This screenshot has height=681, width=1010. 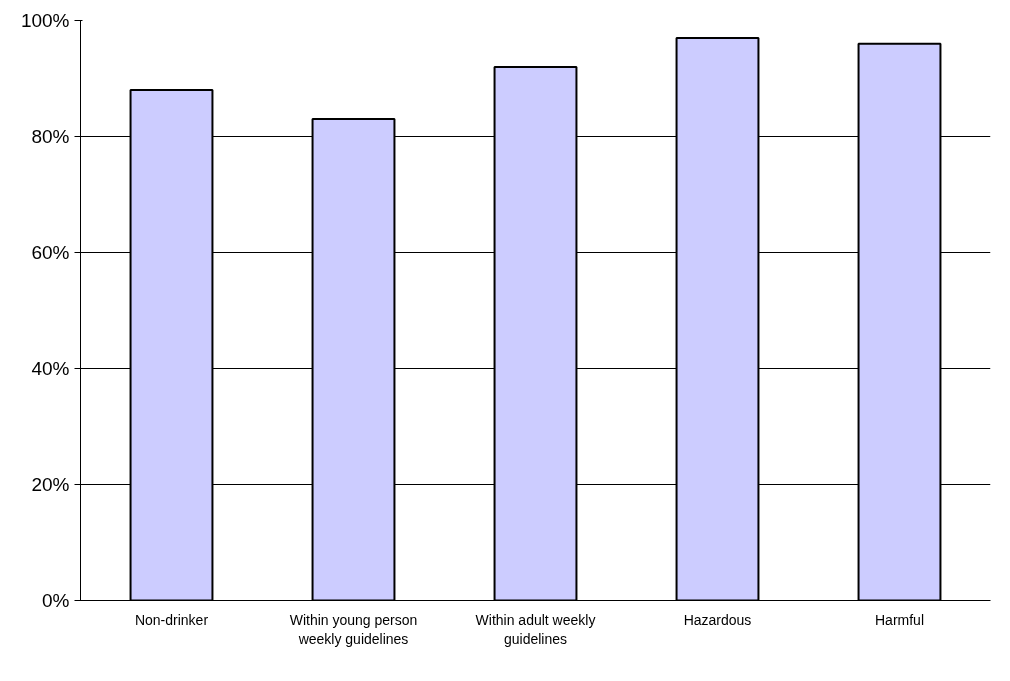 What do you see at coordinates (56, 600) in the screenshot?
I see `y-tick-label: 0%` at bounding box center [56, 600].